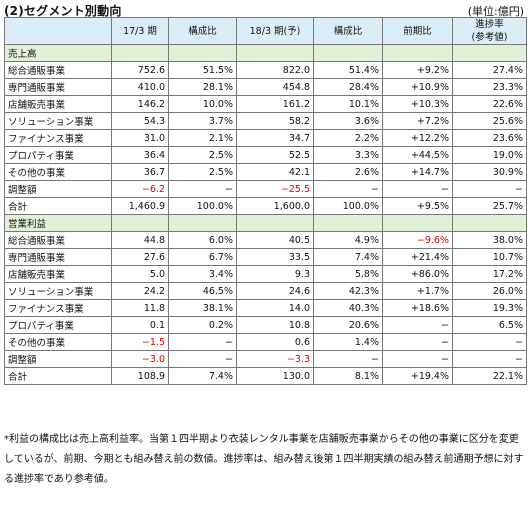 This screenshot has width=530, height=505. What do you see at coordinates (265, 206) in the screenshot?
I see `table-row: 合計 1,460.9 100.0% 1,600.0 100.0% +9.5% 25.7%` at bounding box center [265, 206].